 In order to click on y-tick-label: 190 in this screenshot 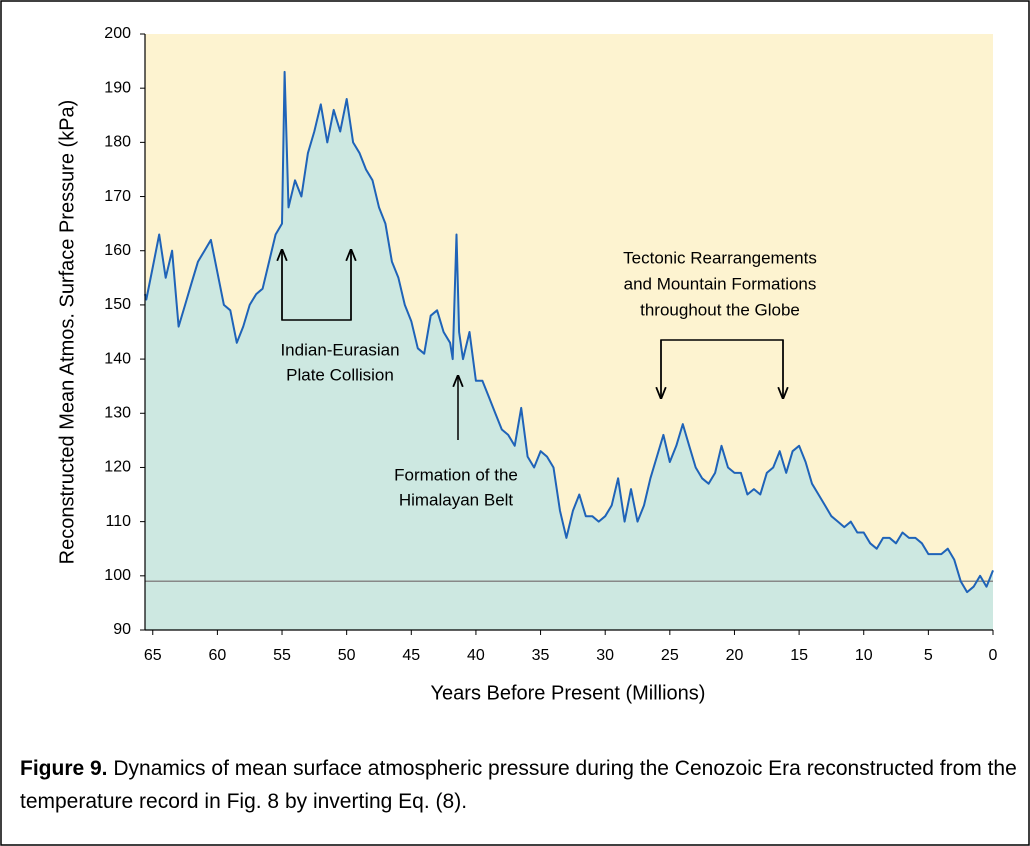, I will do `click(117, 87)`.